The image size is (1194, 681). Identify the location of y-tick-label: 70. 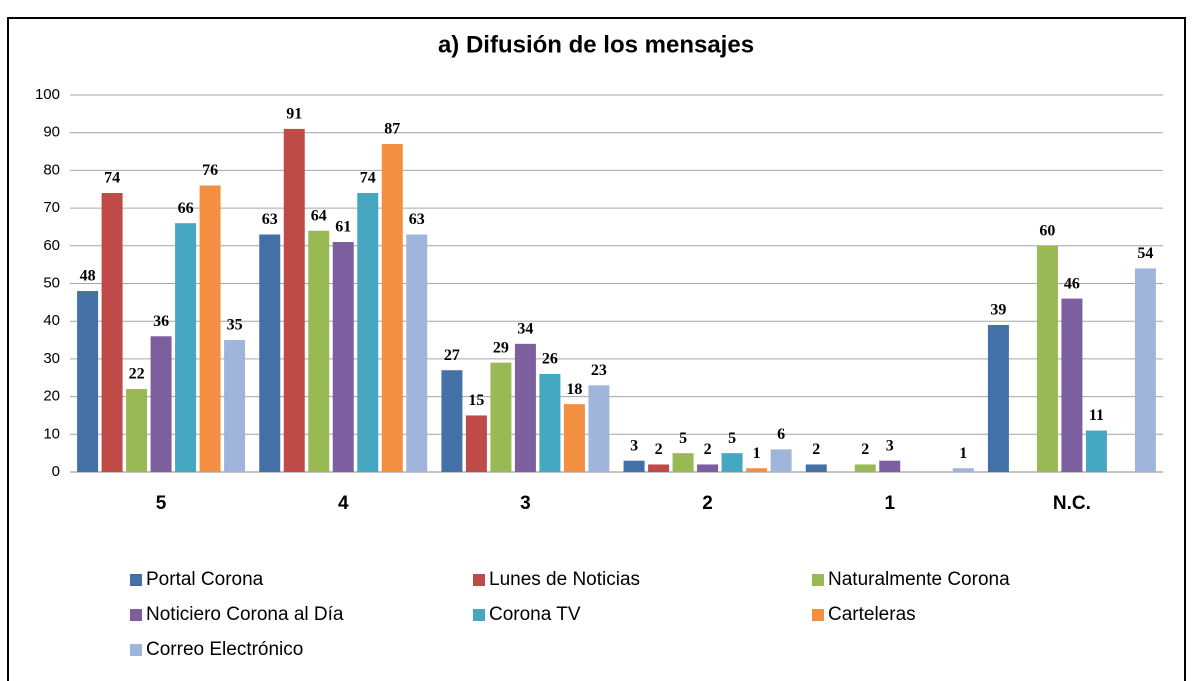
(51, 207).